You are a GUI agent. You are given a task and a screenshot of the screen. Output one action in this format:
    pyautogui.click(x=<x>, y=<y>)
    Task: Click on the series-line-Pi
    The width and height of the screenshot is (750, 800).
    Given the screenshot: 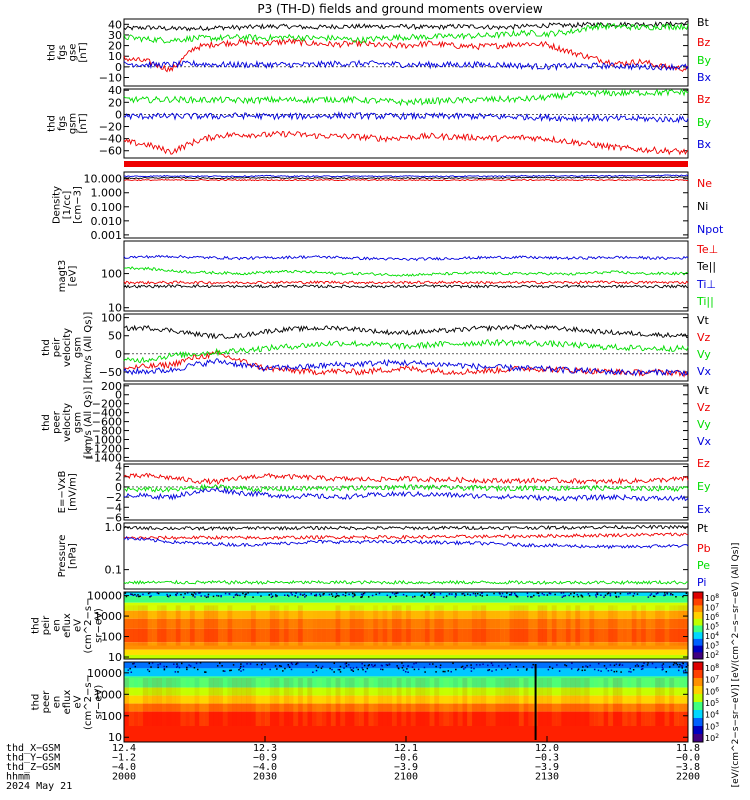 What is the action you would take?
    pyautogui.click(x=406, y=542)
    